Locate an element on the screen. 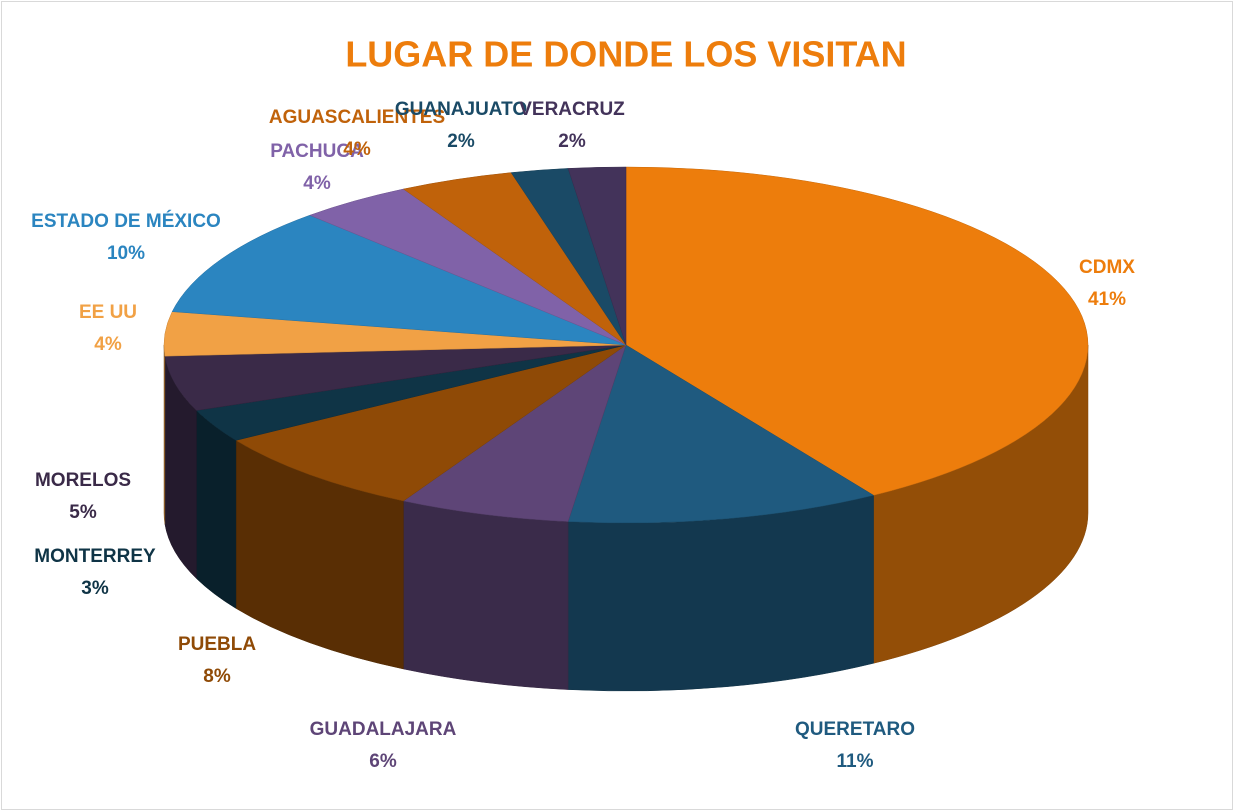 This screenshot has width=1234, height=811. data-label-name: MONTERREY is located at coordinates (95, 556).